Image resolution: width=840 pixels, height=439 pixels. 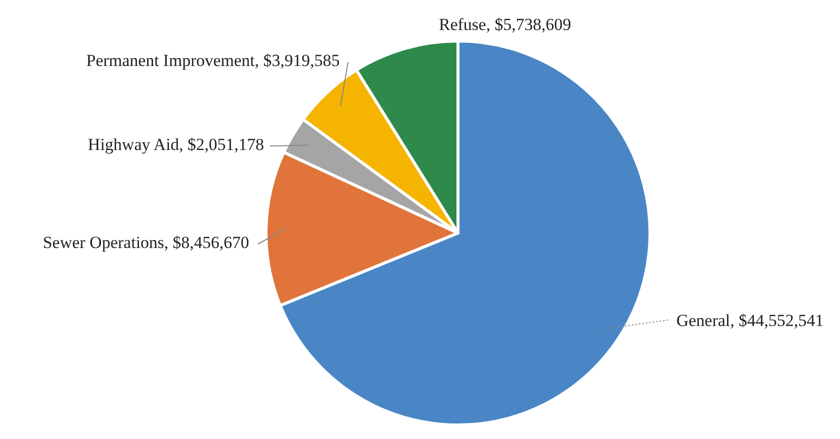 What do you see at coordinates (213, 60) in the screenshot?
I see `slice-label: Permanent Improvement, $3,919,585` at bounding box center [213, 60].